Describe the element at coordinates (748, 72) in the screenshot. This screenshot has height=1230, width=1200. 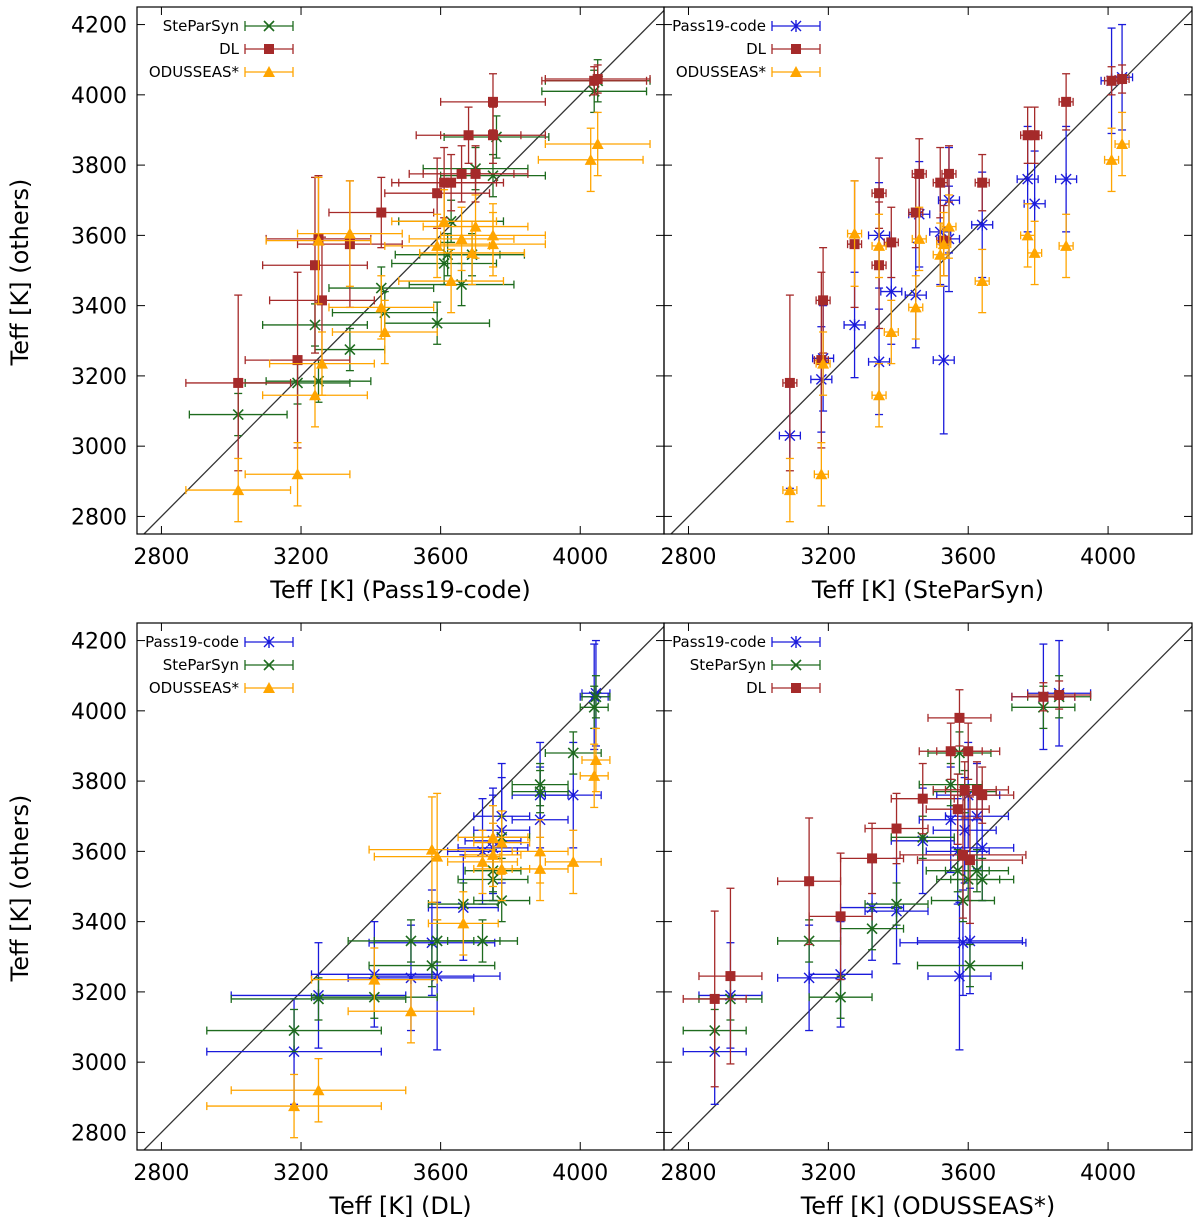
I see `legend-entry: ODUSSEAS*` at that location.